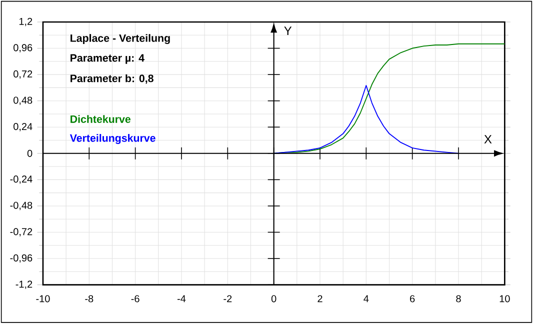  I want to click on text: Dichtekurve, so click(100, 119).